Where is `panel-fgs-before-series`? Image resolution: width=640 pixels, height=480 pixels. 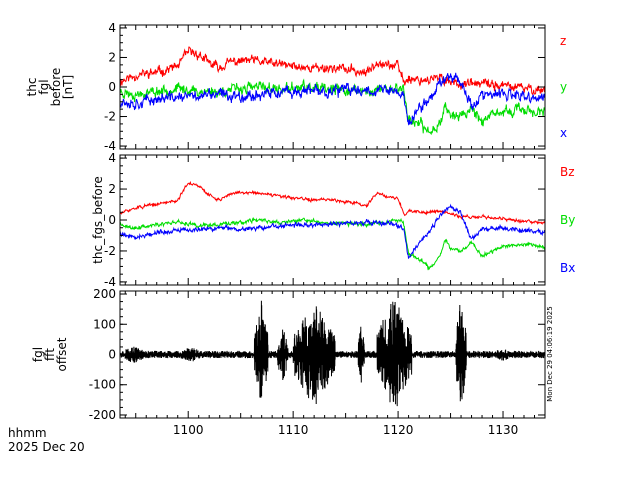
panel-fgs-before-series is located at coordinates (332, 225).